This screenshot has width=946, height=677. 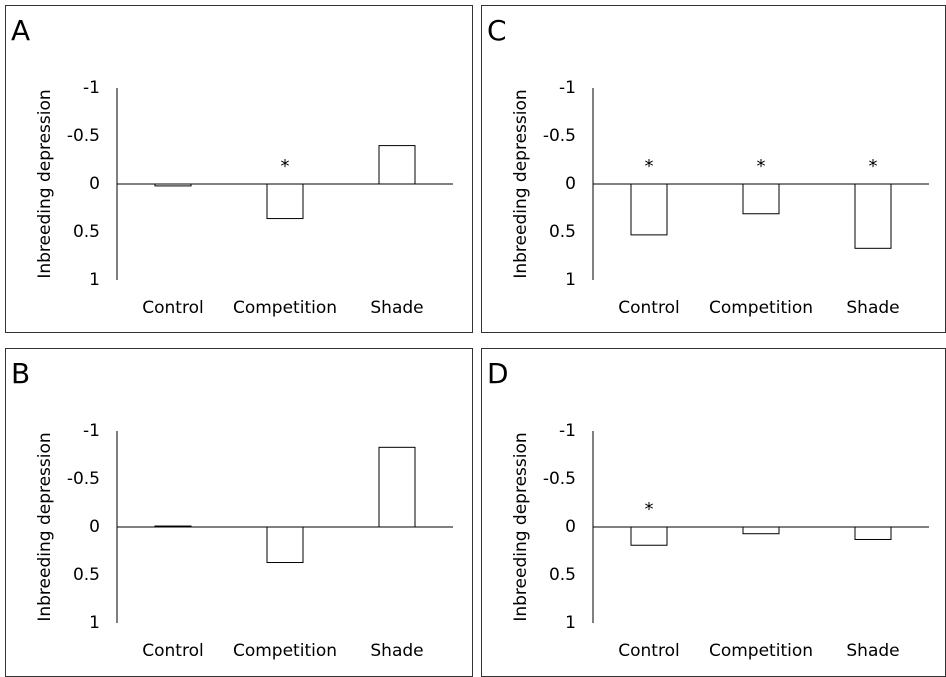 I want to click on panel-letter: B, so click(x=20, y=373).